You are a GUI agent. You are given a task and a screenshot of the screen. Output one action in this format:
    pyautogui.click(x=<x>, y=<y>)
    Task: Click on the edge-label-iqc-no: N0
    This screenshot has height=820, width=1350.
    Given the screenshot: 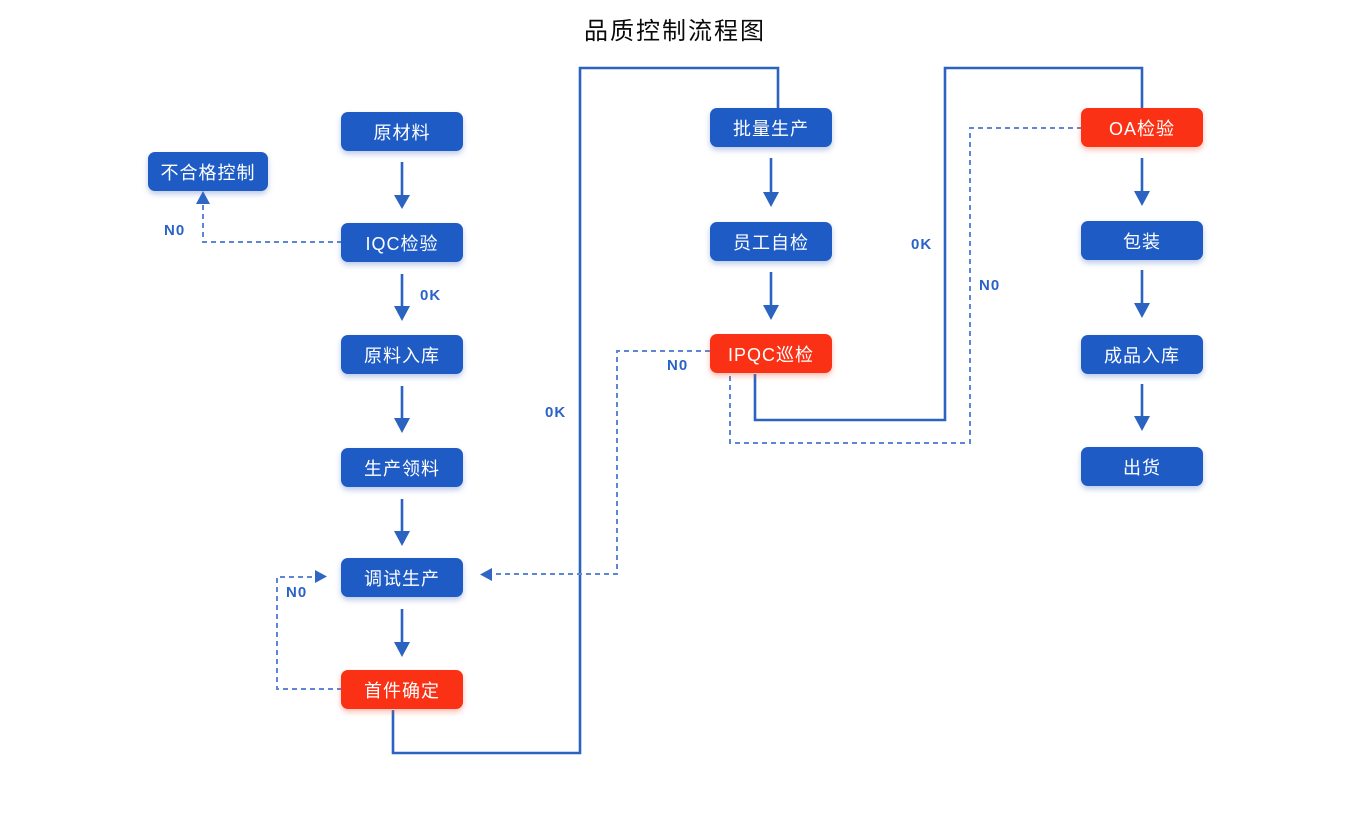 What is the action you would take?
    pyautogui.click(x=175, y=230)
    